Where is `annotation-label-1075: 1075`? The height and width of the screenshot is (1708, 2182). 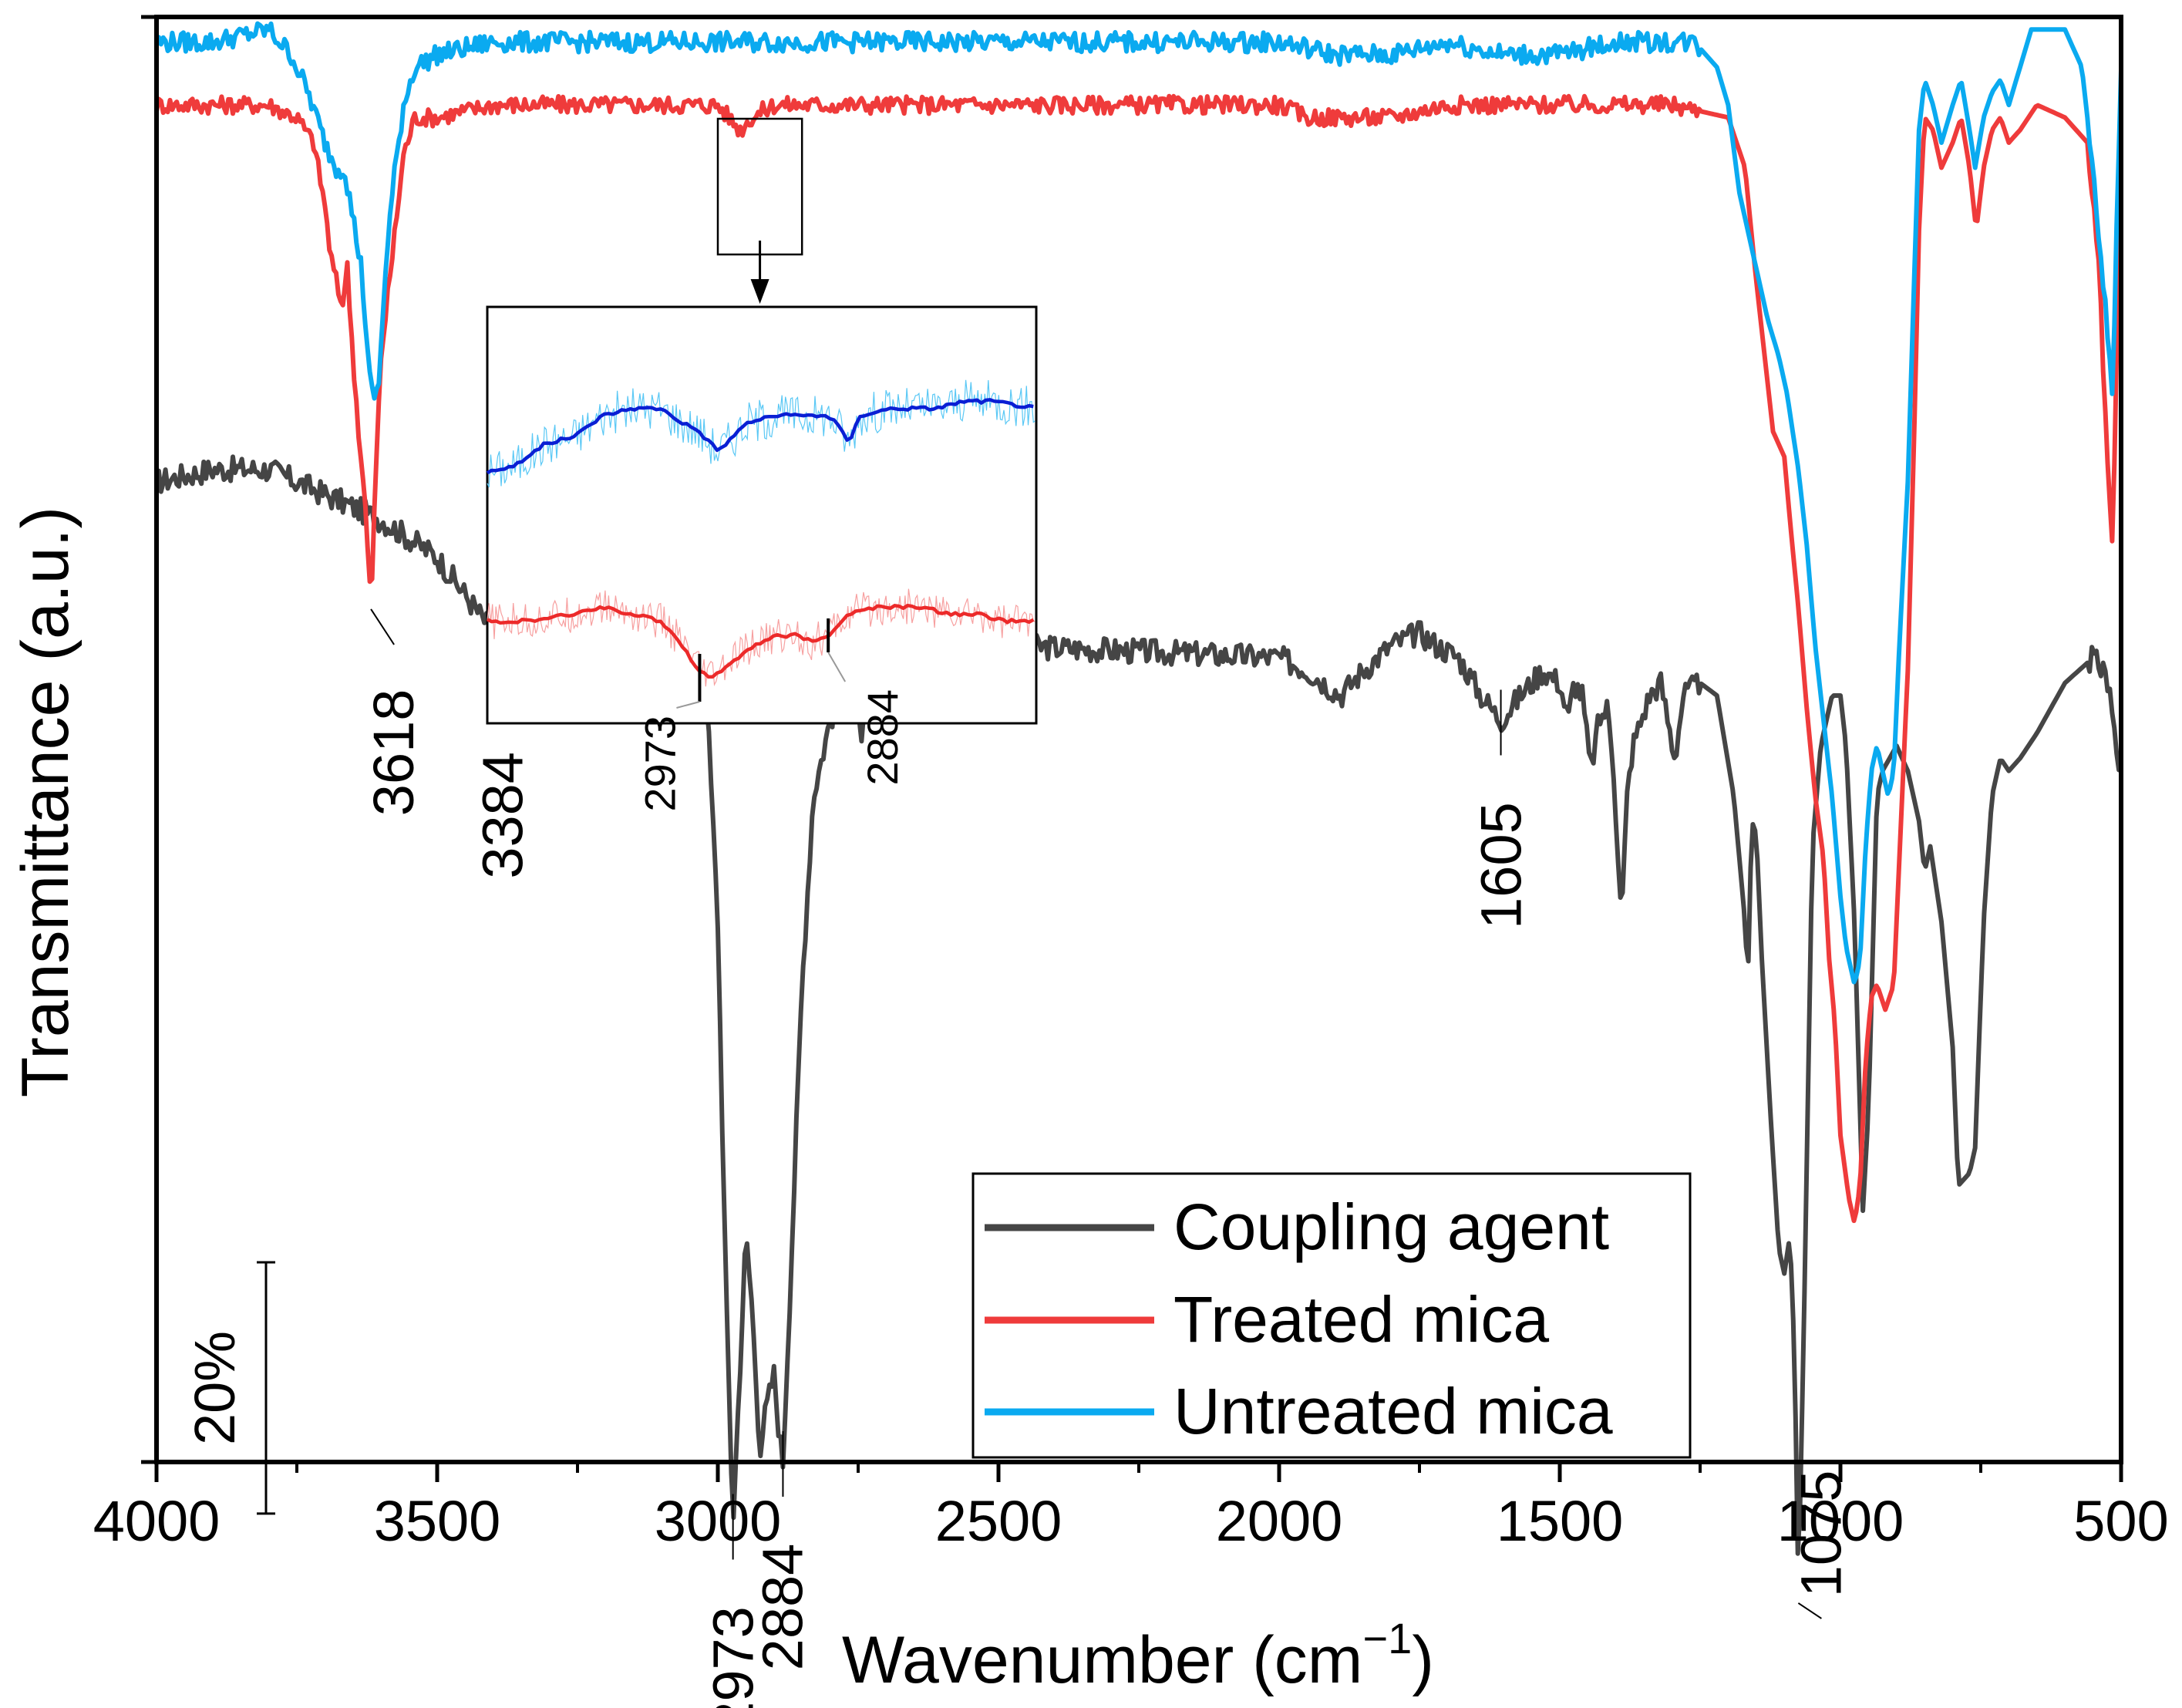 annotation-label-1075: 1075 is located at coordinates (1821, 1534).